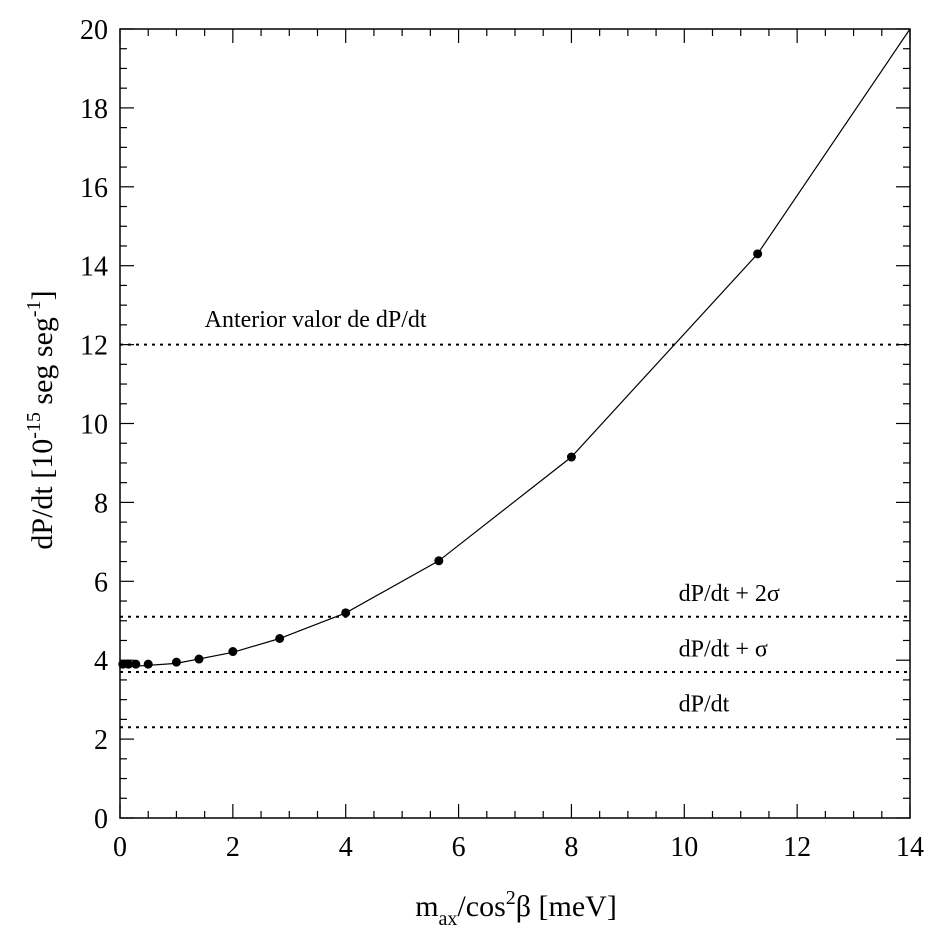 The image size is (933, 946). What do you see at coordinates (910, 847) in the screenshot?
I see `x-tick-label: 14` at bounding box center [910, 847].